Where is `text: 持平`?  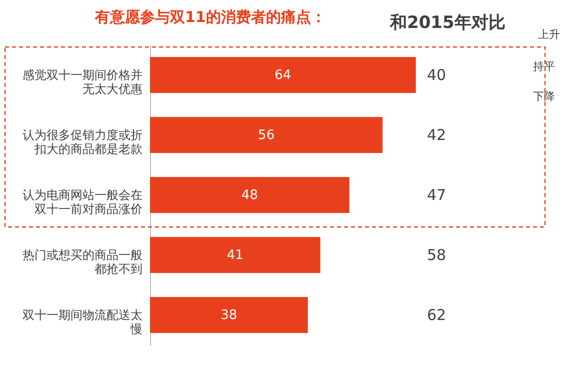
text: 持平 is located at coordinates (544, 66).